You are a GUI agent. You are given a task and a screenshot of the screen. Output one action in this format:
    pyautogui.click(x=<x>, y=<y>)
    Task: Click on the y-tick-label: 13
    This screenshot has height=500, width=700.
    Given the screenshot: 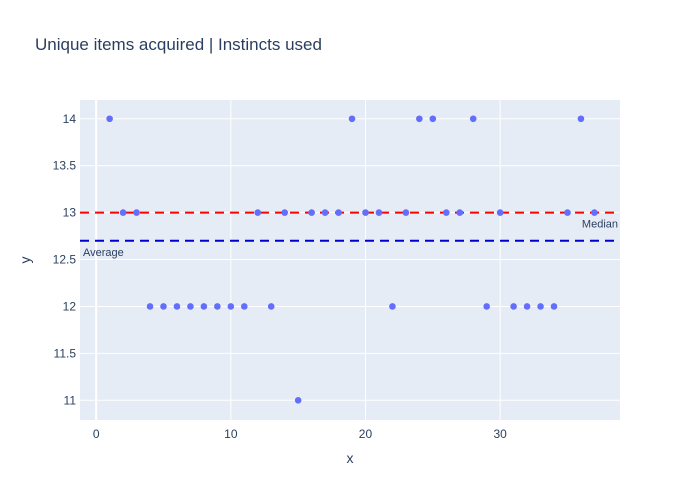 What is the action you would take?
    pyautogui.click(x=70, y=213)
    